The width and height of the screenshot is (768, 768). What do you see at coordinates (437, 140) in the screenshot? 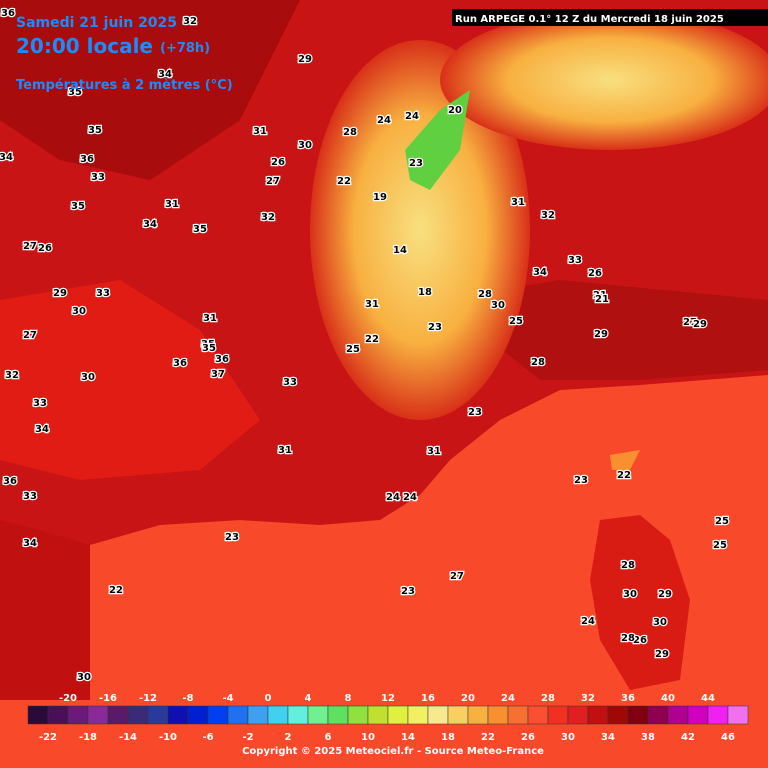
I see `cold-peaks` at bounding box center [437, 140].